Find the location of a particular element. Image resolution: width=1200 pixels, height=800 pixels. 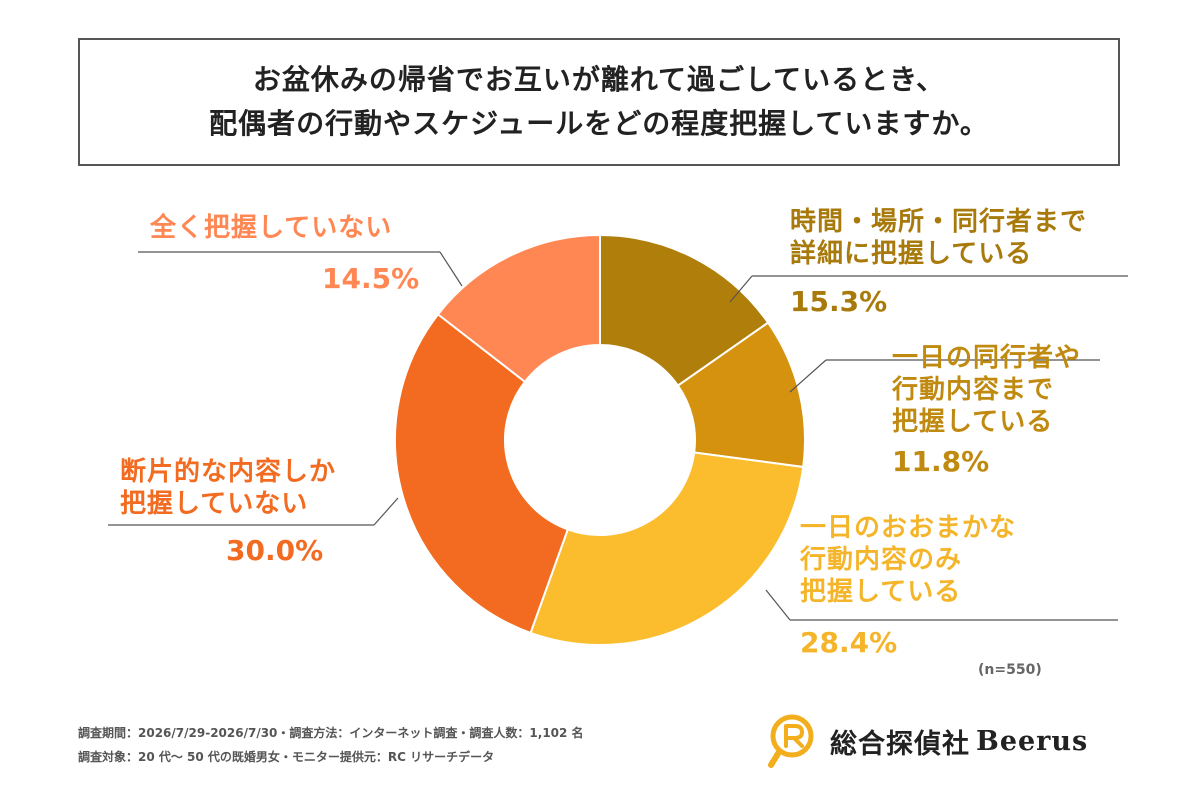

value-slice-4: 30.0% is located at coordinates (275, 550).